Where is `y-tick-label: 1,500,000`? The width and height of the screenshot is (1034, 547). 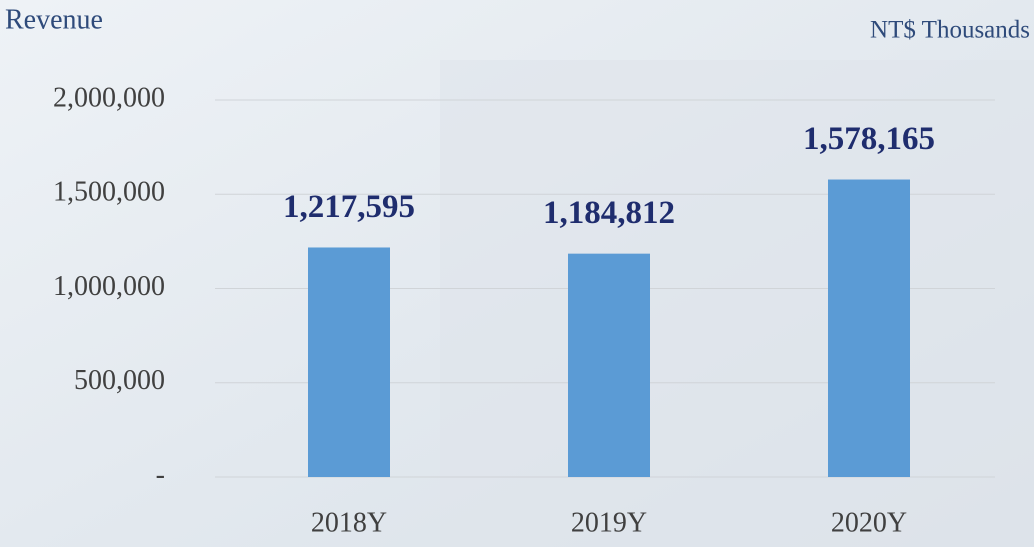 y-tick-label: 1,500,000 is located at coordinates (109, 192).